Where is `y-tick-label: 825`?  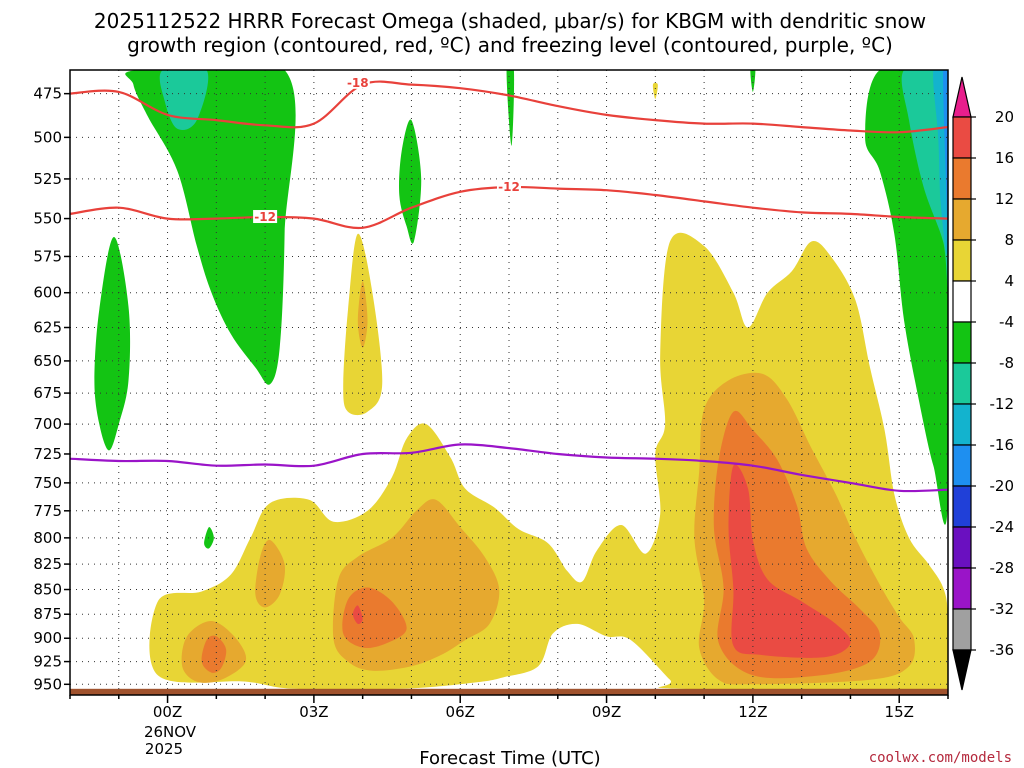 y-tick-label: 825 is located at coordinates (47, 564).